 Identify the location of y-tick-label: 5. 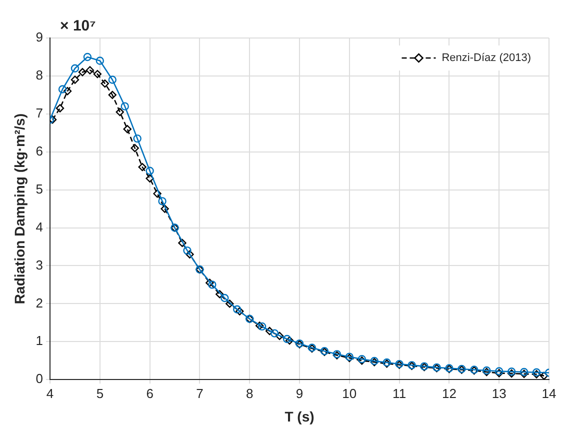
(40, 188).